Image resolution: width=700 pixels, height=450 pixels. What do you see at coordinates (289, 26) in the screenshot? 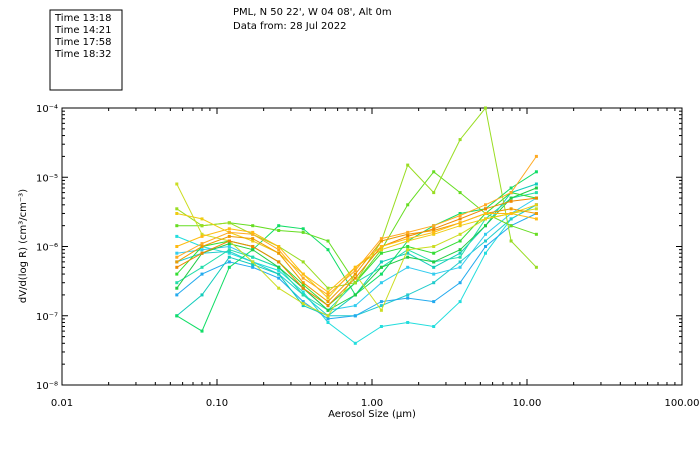
I see `chart-subtitle: Data from: 28 Jul 2022` at bounding box center [289, 26].